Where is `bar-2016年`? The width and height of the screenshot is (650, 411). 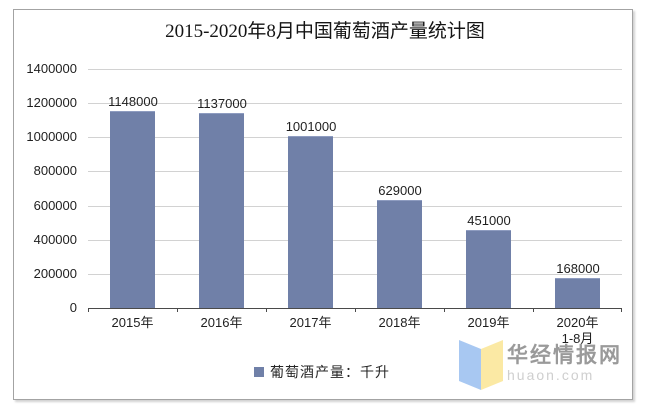 bar-2016年 is located at coordinates (221, 210).